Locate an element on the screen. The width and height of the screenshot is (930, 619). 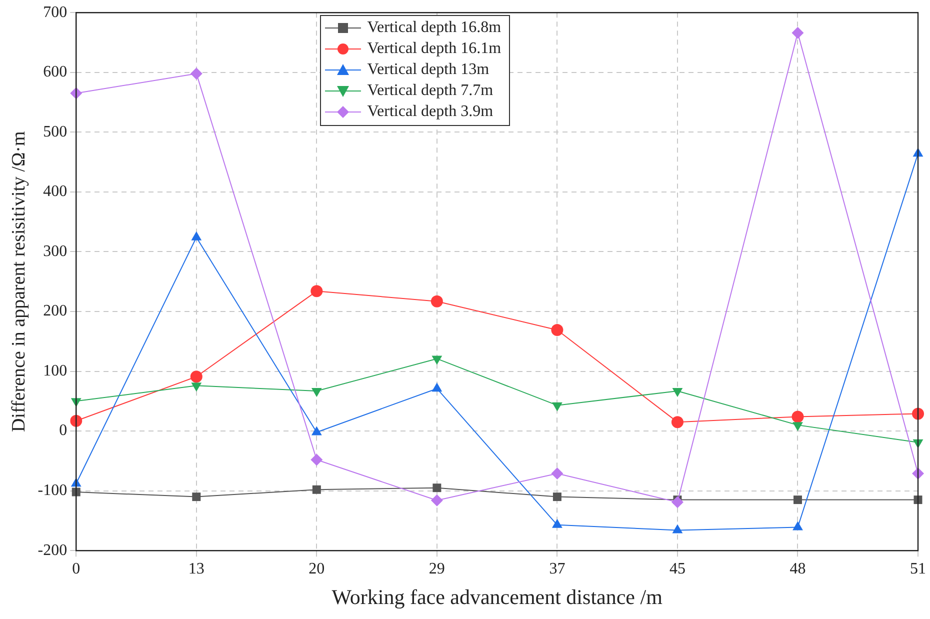
legend-label: Vertical depth 3.9m is located at coordinates (430, 112).